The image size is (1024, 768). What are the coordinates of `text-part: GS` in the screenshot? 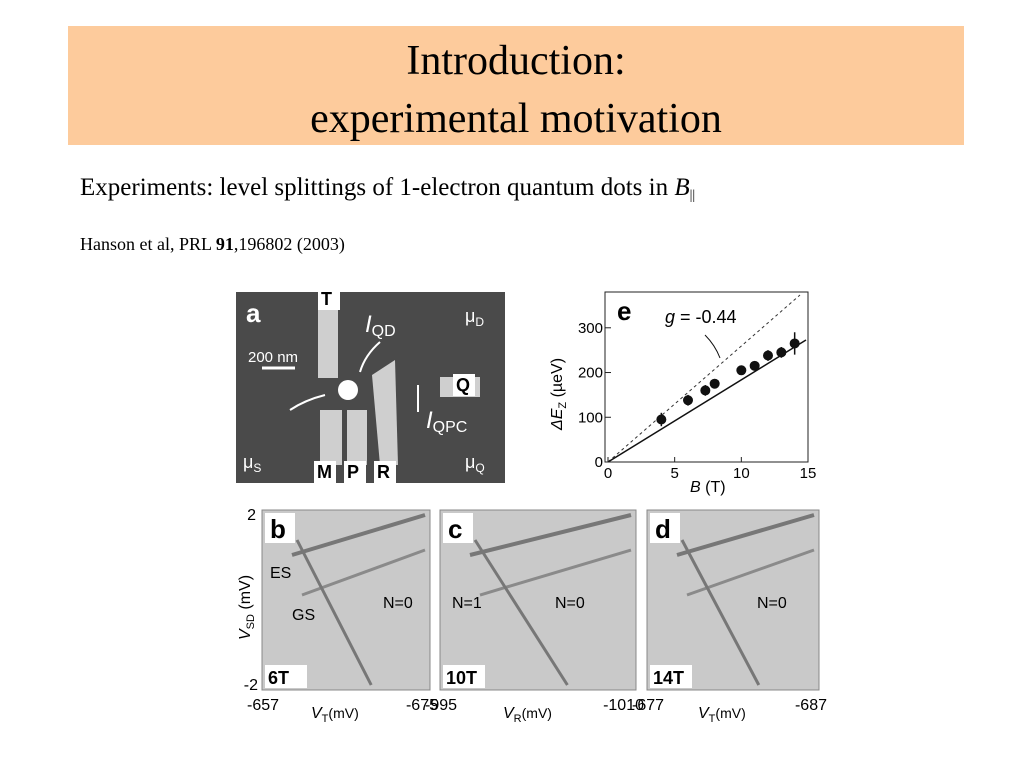 It's located at (303, 615).